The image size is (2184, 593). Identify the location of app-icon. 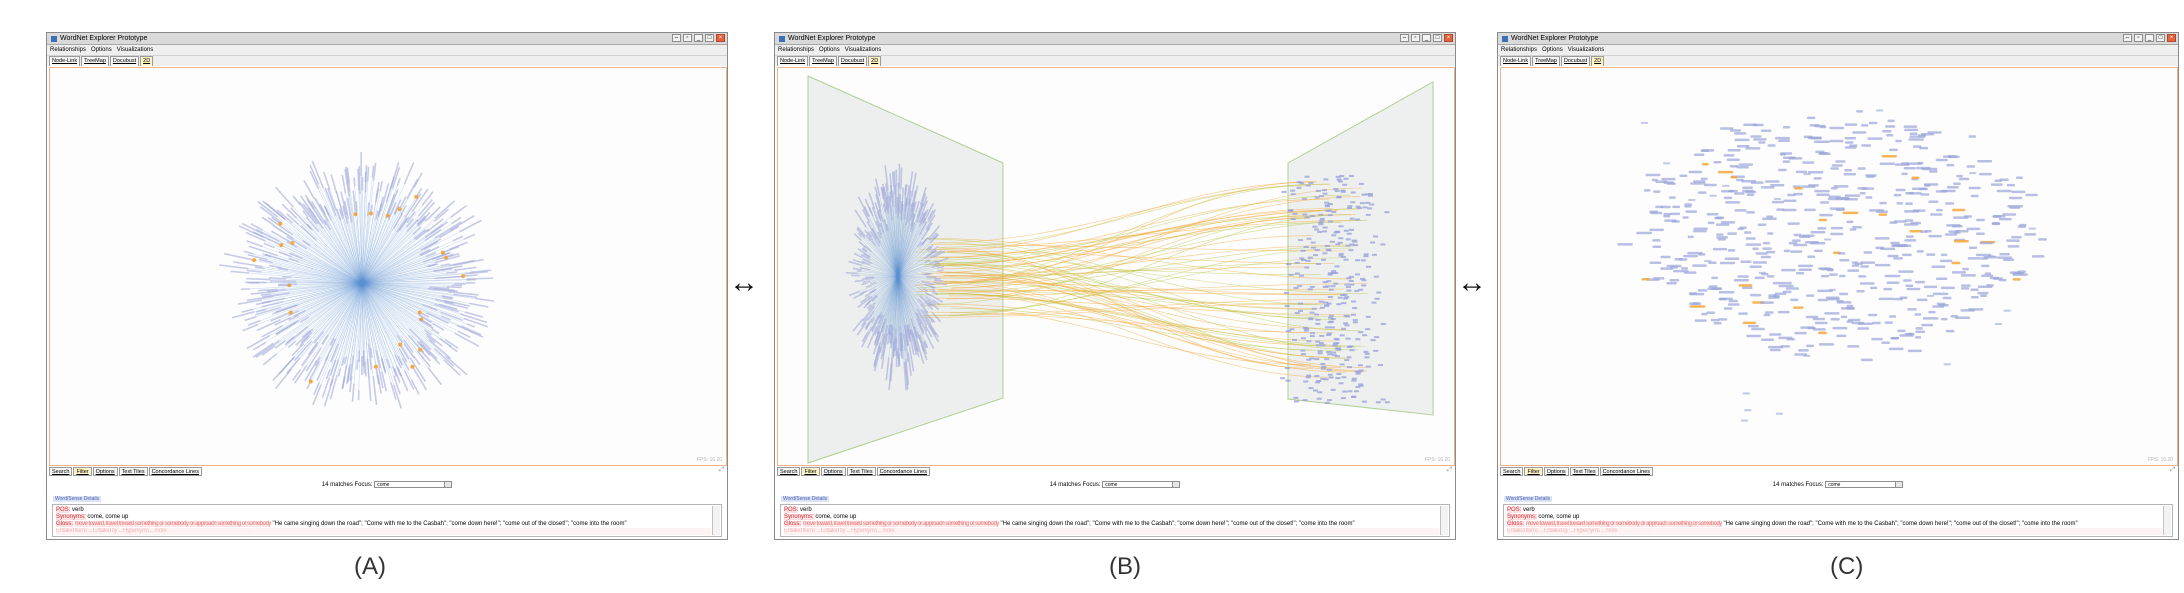
(1505, 38).